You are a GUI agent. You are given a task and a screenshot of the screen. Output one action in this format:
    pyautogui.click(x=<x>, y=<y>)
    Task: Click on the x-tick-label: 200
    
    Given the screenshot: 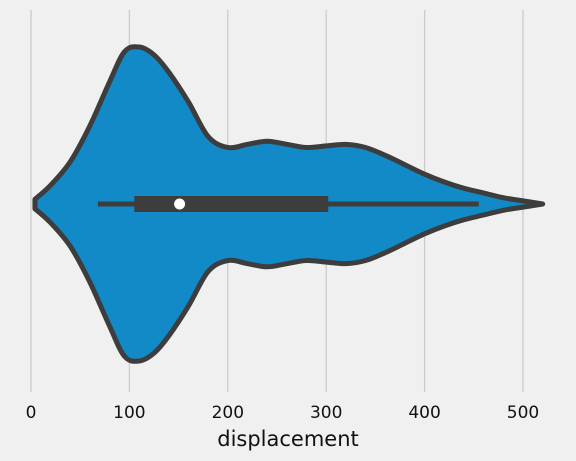 What is the action you would take?
    pyautogui.click(x=228, y=413)
    